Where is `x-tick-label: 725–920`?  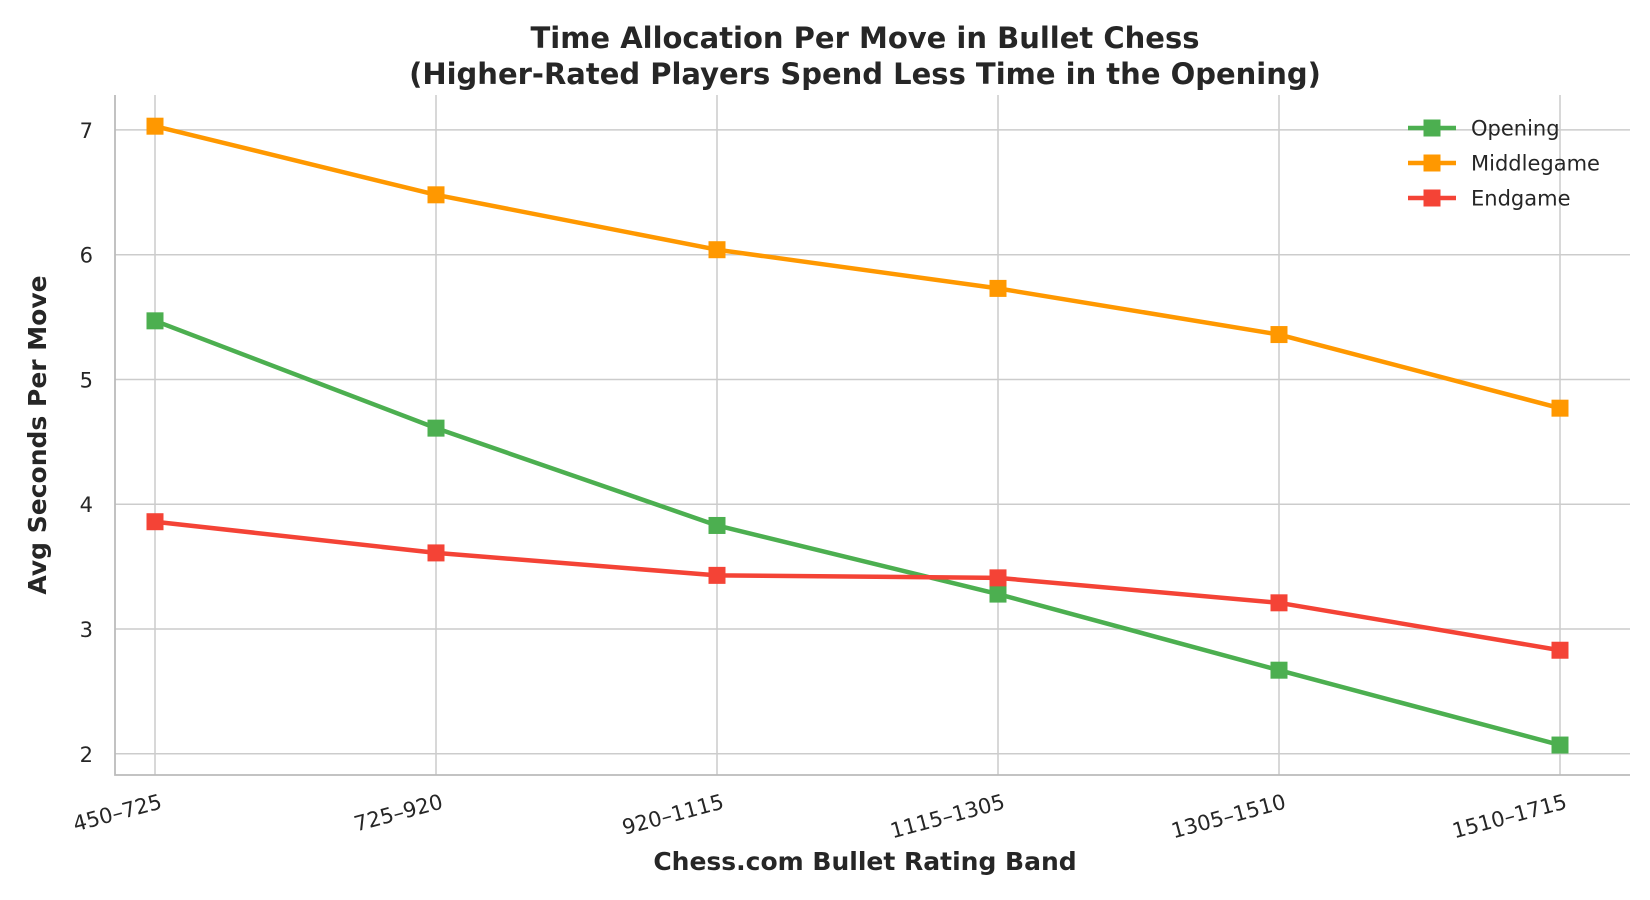
x-tick-label: 725–920 is located at coordinates (399, 813).